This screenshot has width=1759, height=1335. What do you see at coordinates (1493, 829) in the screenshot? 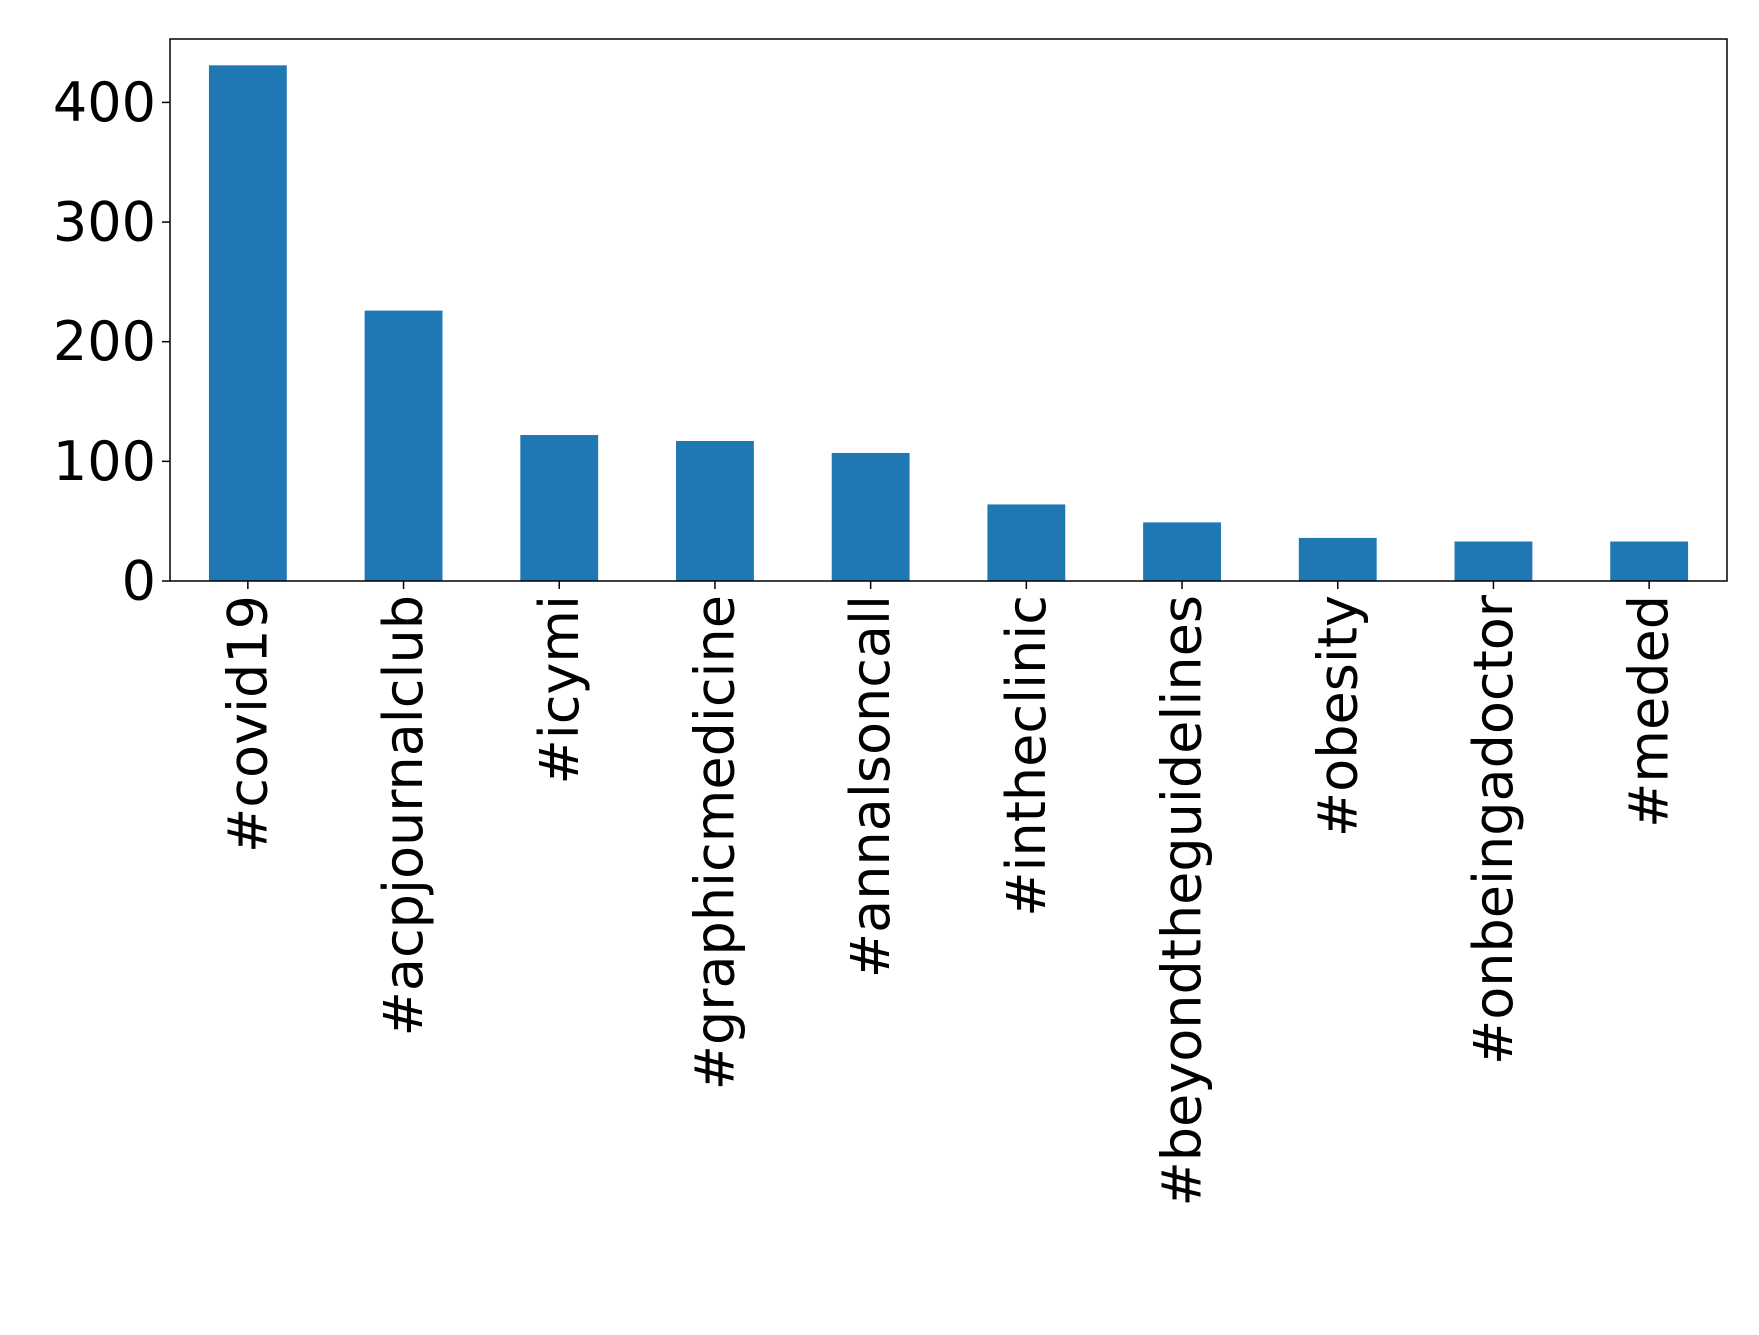
I see `x-tick-label: #onbeingadoctor` at bounding box center [1493, 829].